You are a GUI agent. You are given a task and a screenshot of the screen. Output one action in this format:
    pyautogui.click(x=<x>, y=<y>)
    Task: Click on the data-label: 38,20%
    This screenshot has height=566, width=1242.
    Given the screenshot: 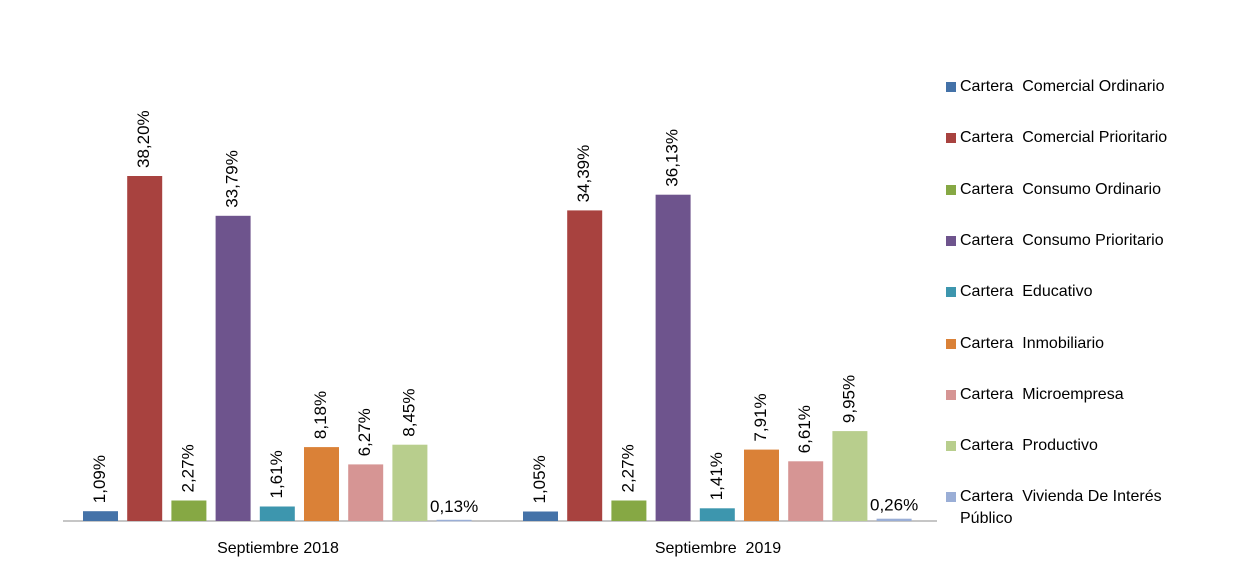 What is the action you would take?
    pyautogui.click(x=143, y=139)
    